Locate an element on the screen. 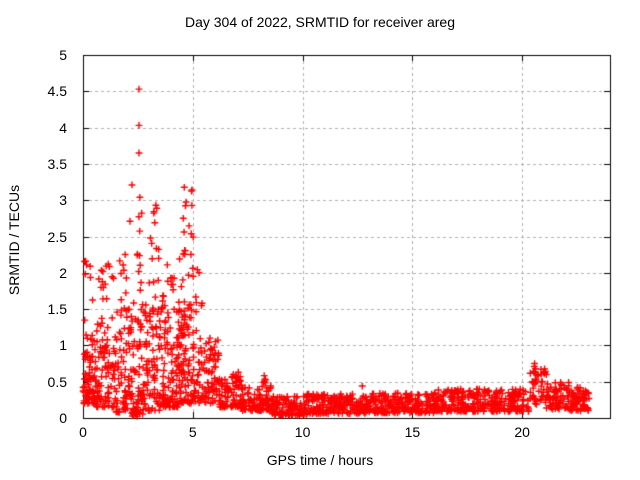 This screenshot has width=640, height=480. y-tick-label: 1.5 is located at coordinates (57, 309).